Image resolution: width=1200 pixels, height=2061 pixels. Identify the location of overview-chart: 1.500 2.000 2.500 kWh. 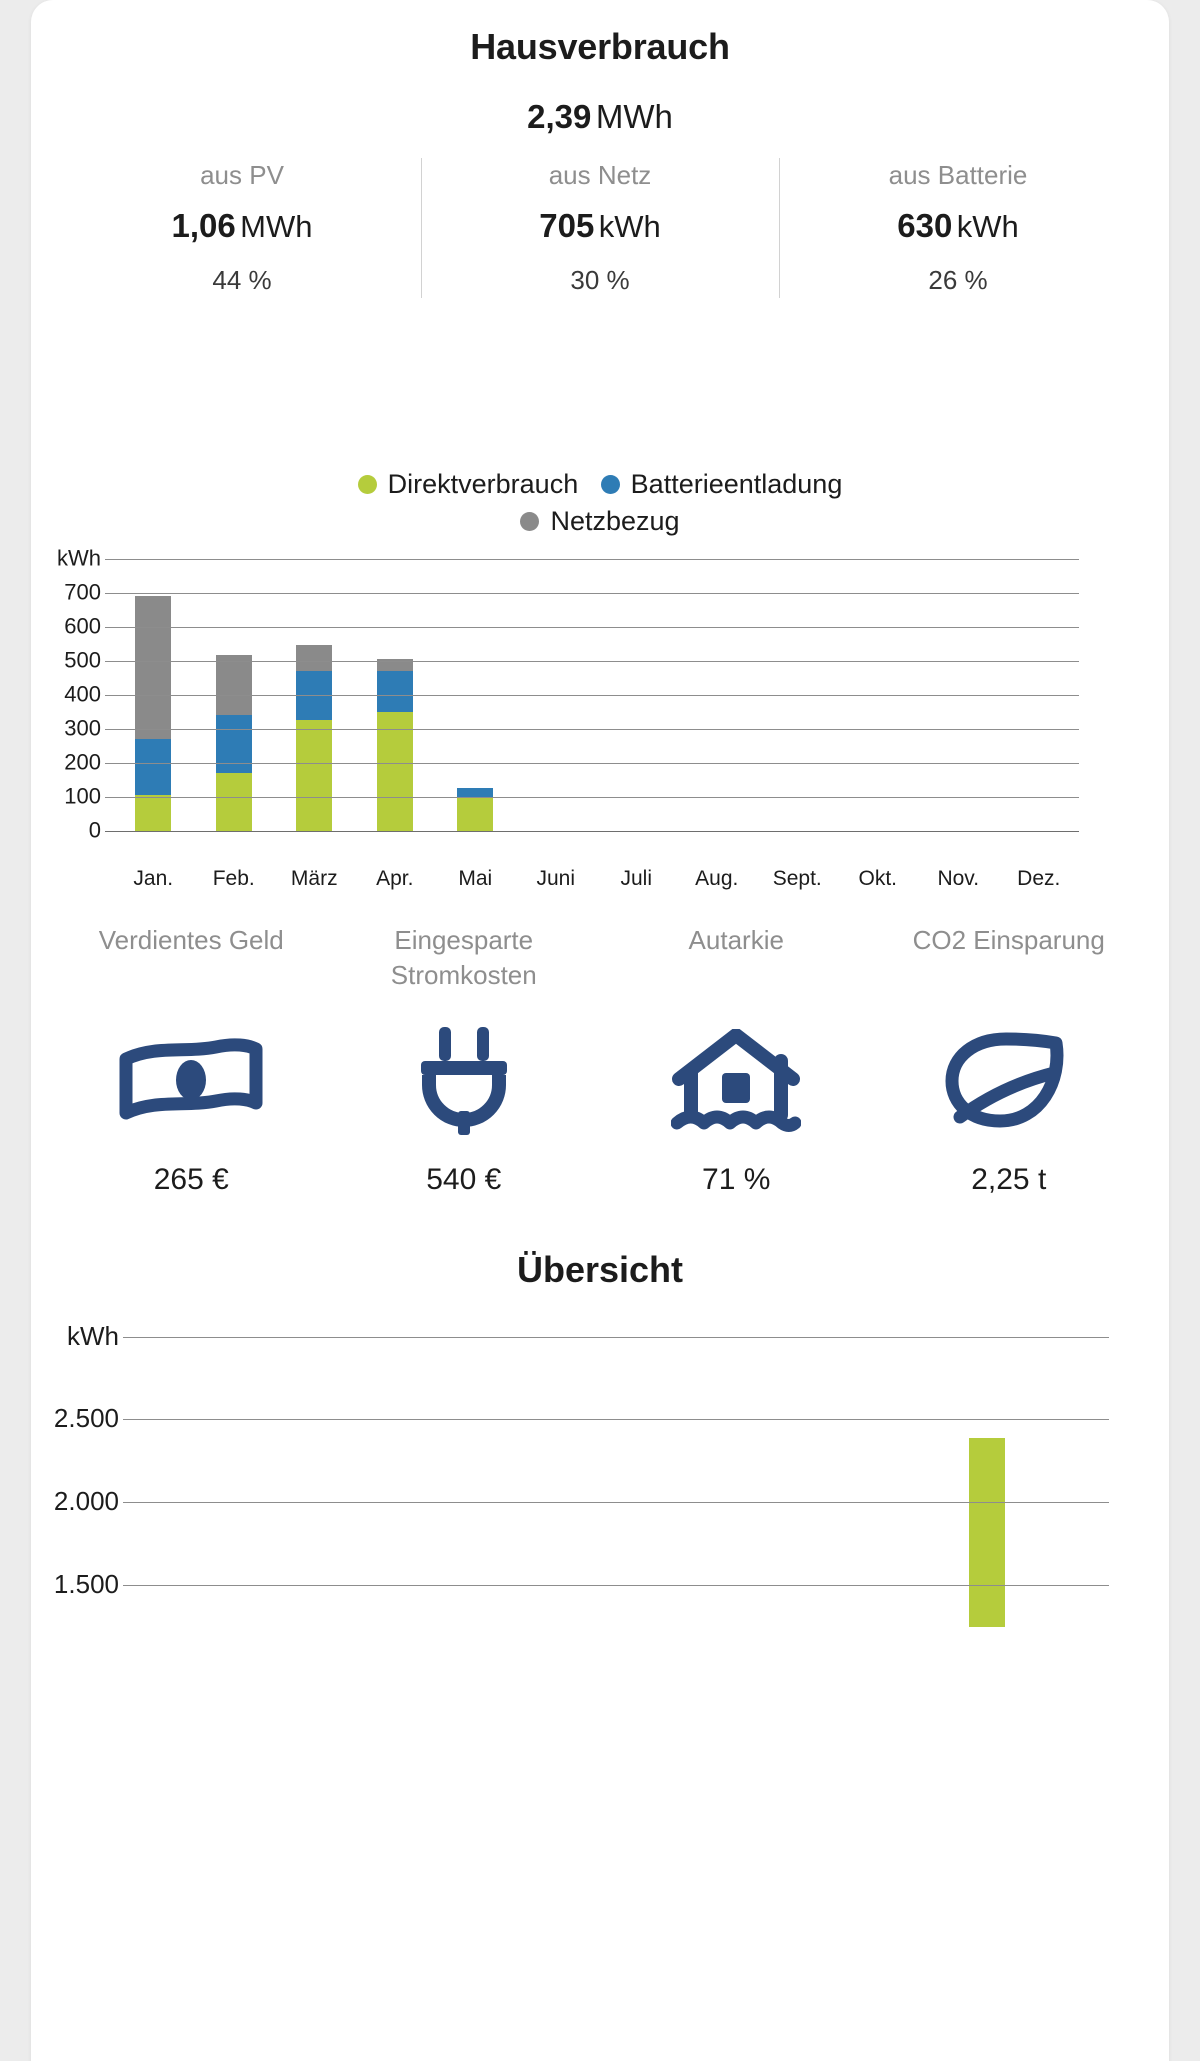
(600, 1473).